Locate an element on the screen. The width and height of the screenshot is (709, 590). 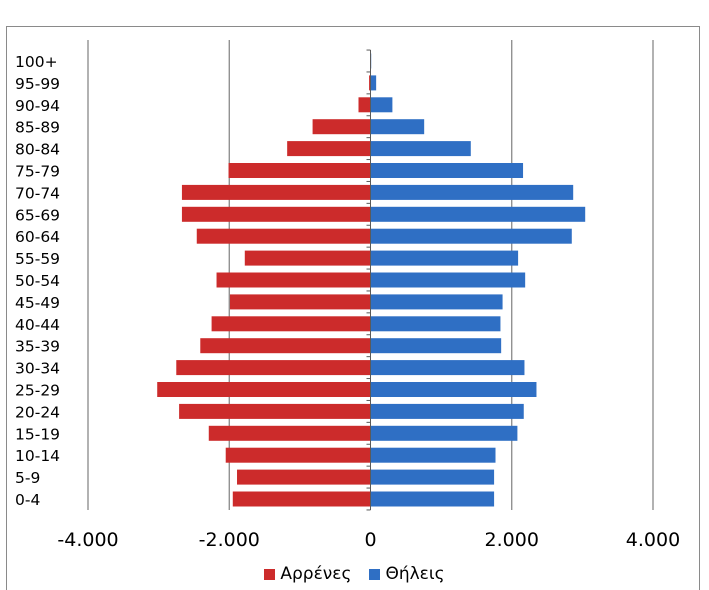
x-tick-label-4: 4.000 is located at coordinates (653, 540).